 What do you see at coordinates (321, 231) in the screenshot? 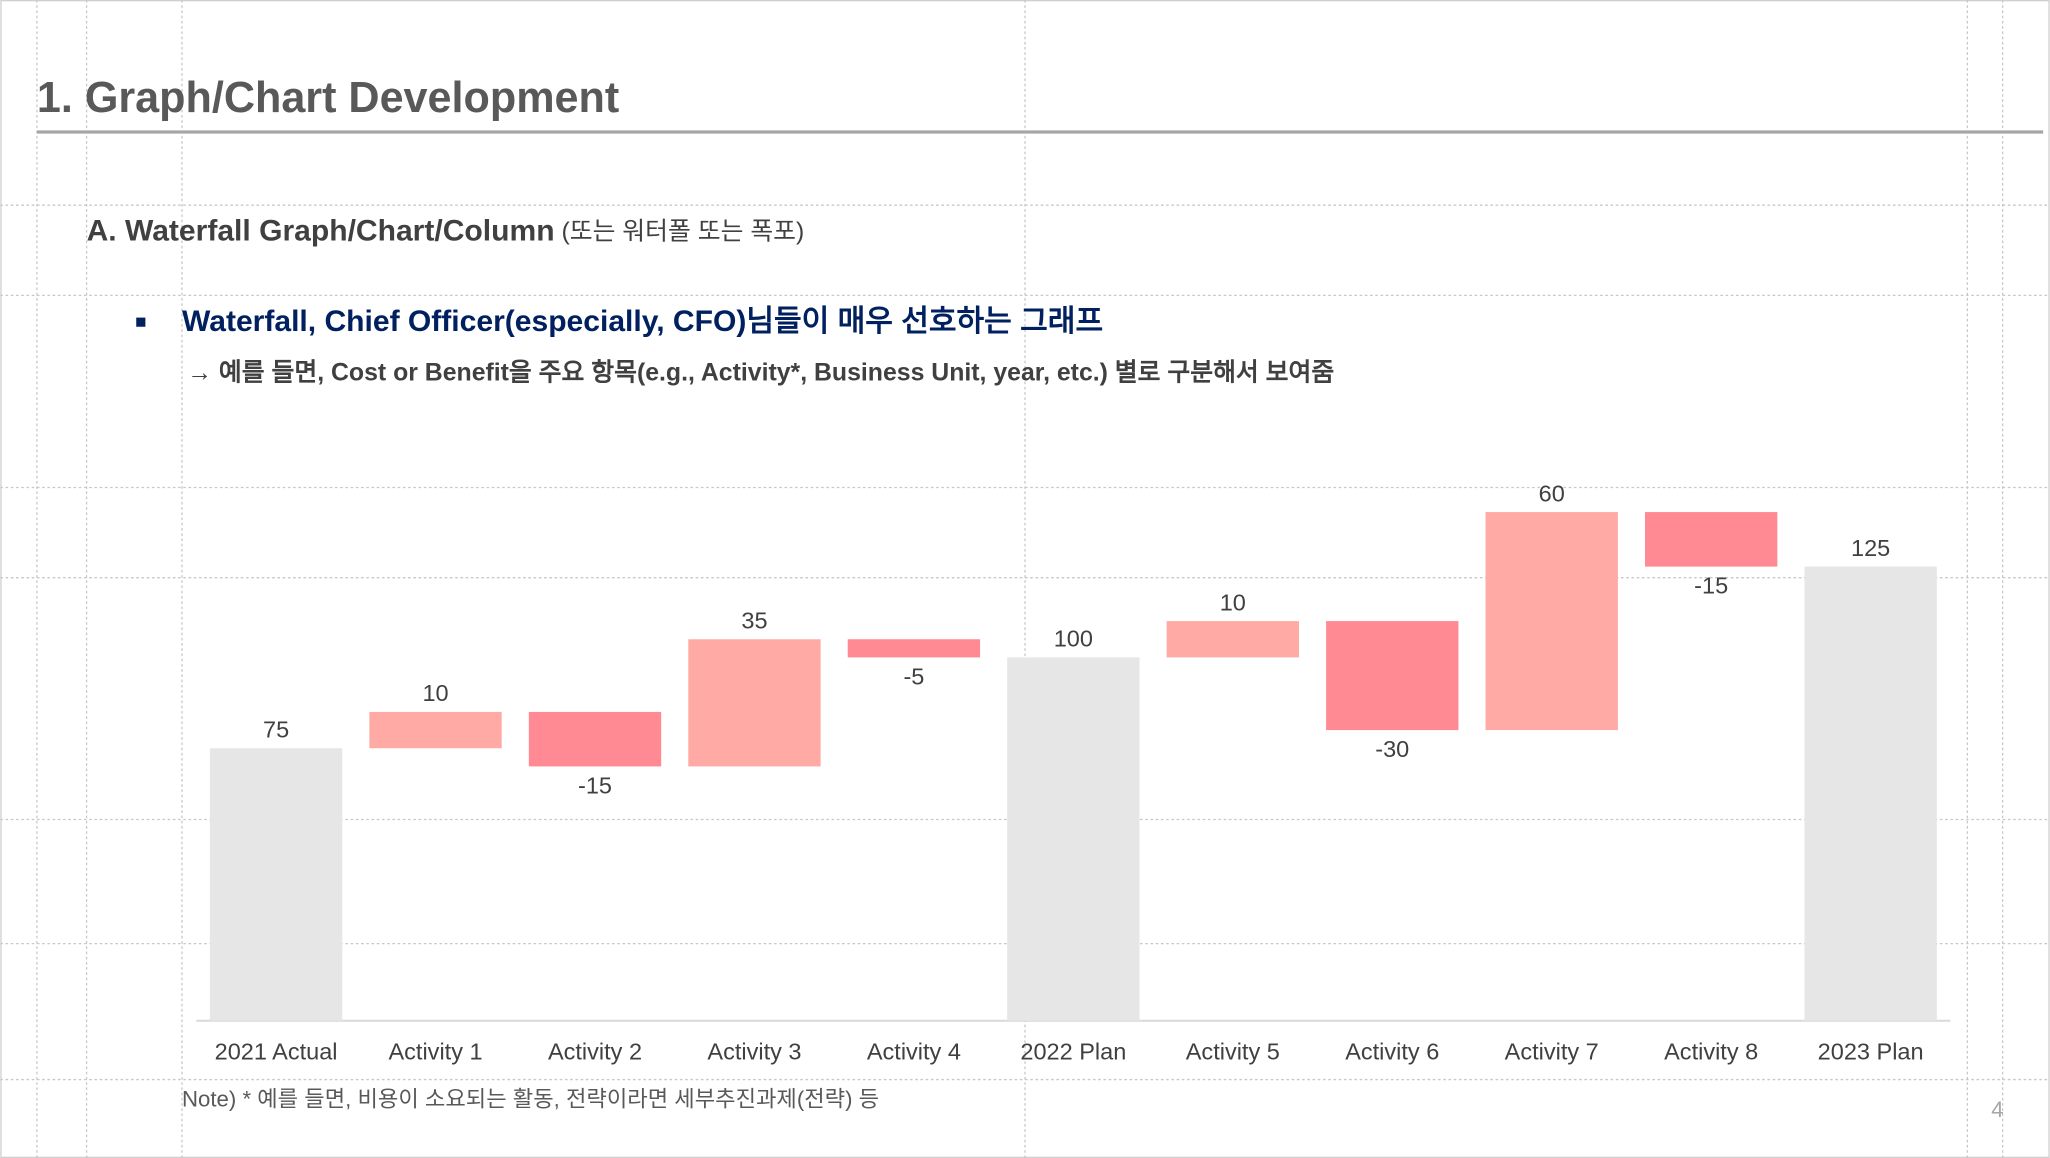
I see `section-title: A. Waterfall Graph/Chart/Column` at bounding box center [321, 231].